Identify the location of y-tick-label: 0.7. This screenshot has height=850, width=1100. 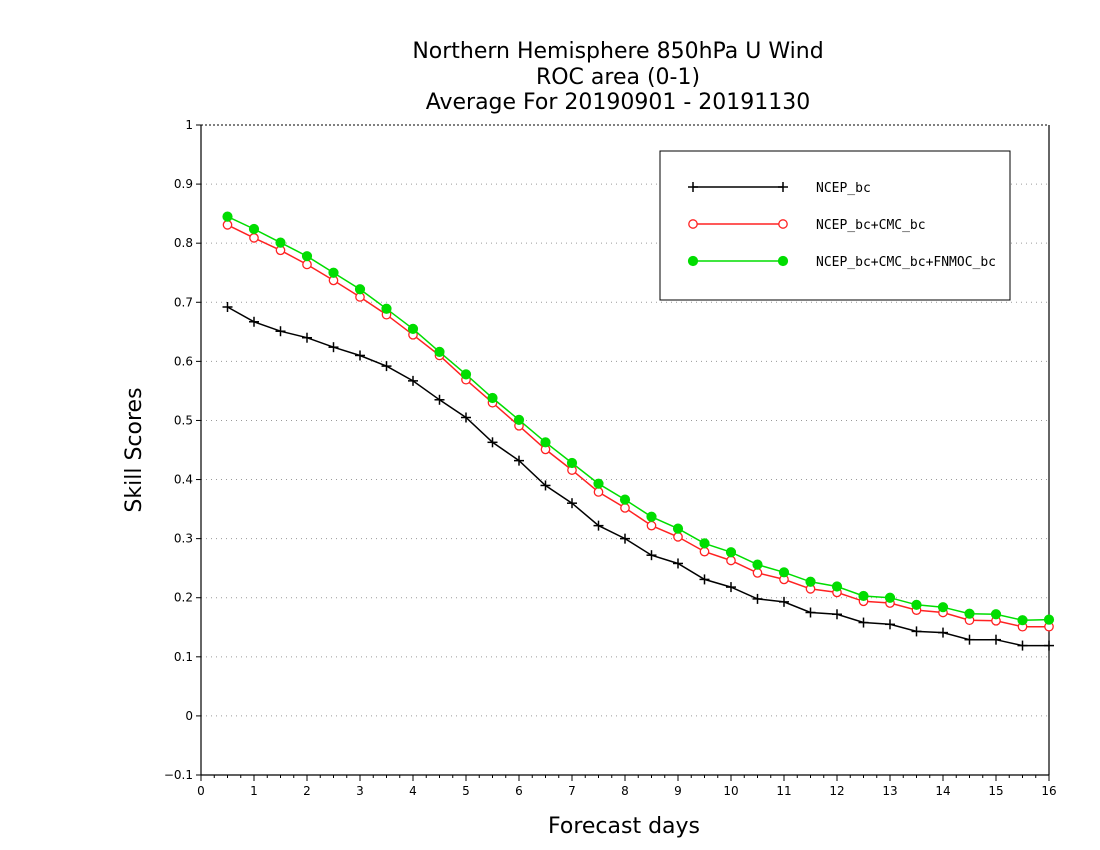
(183, 302).